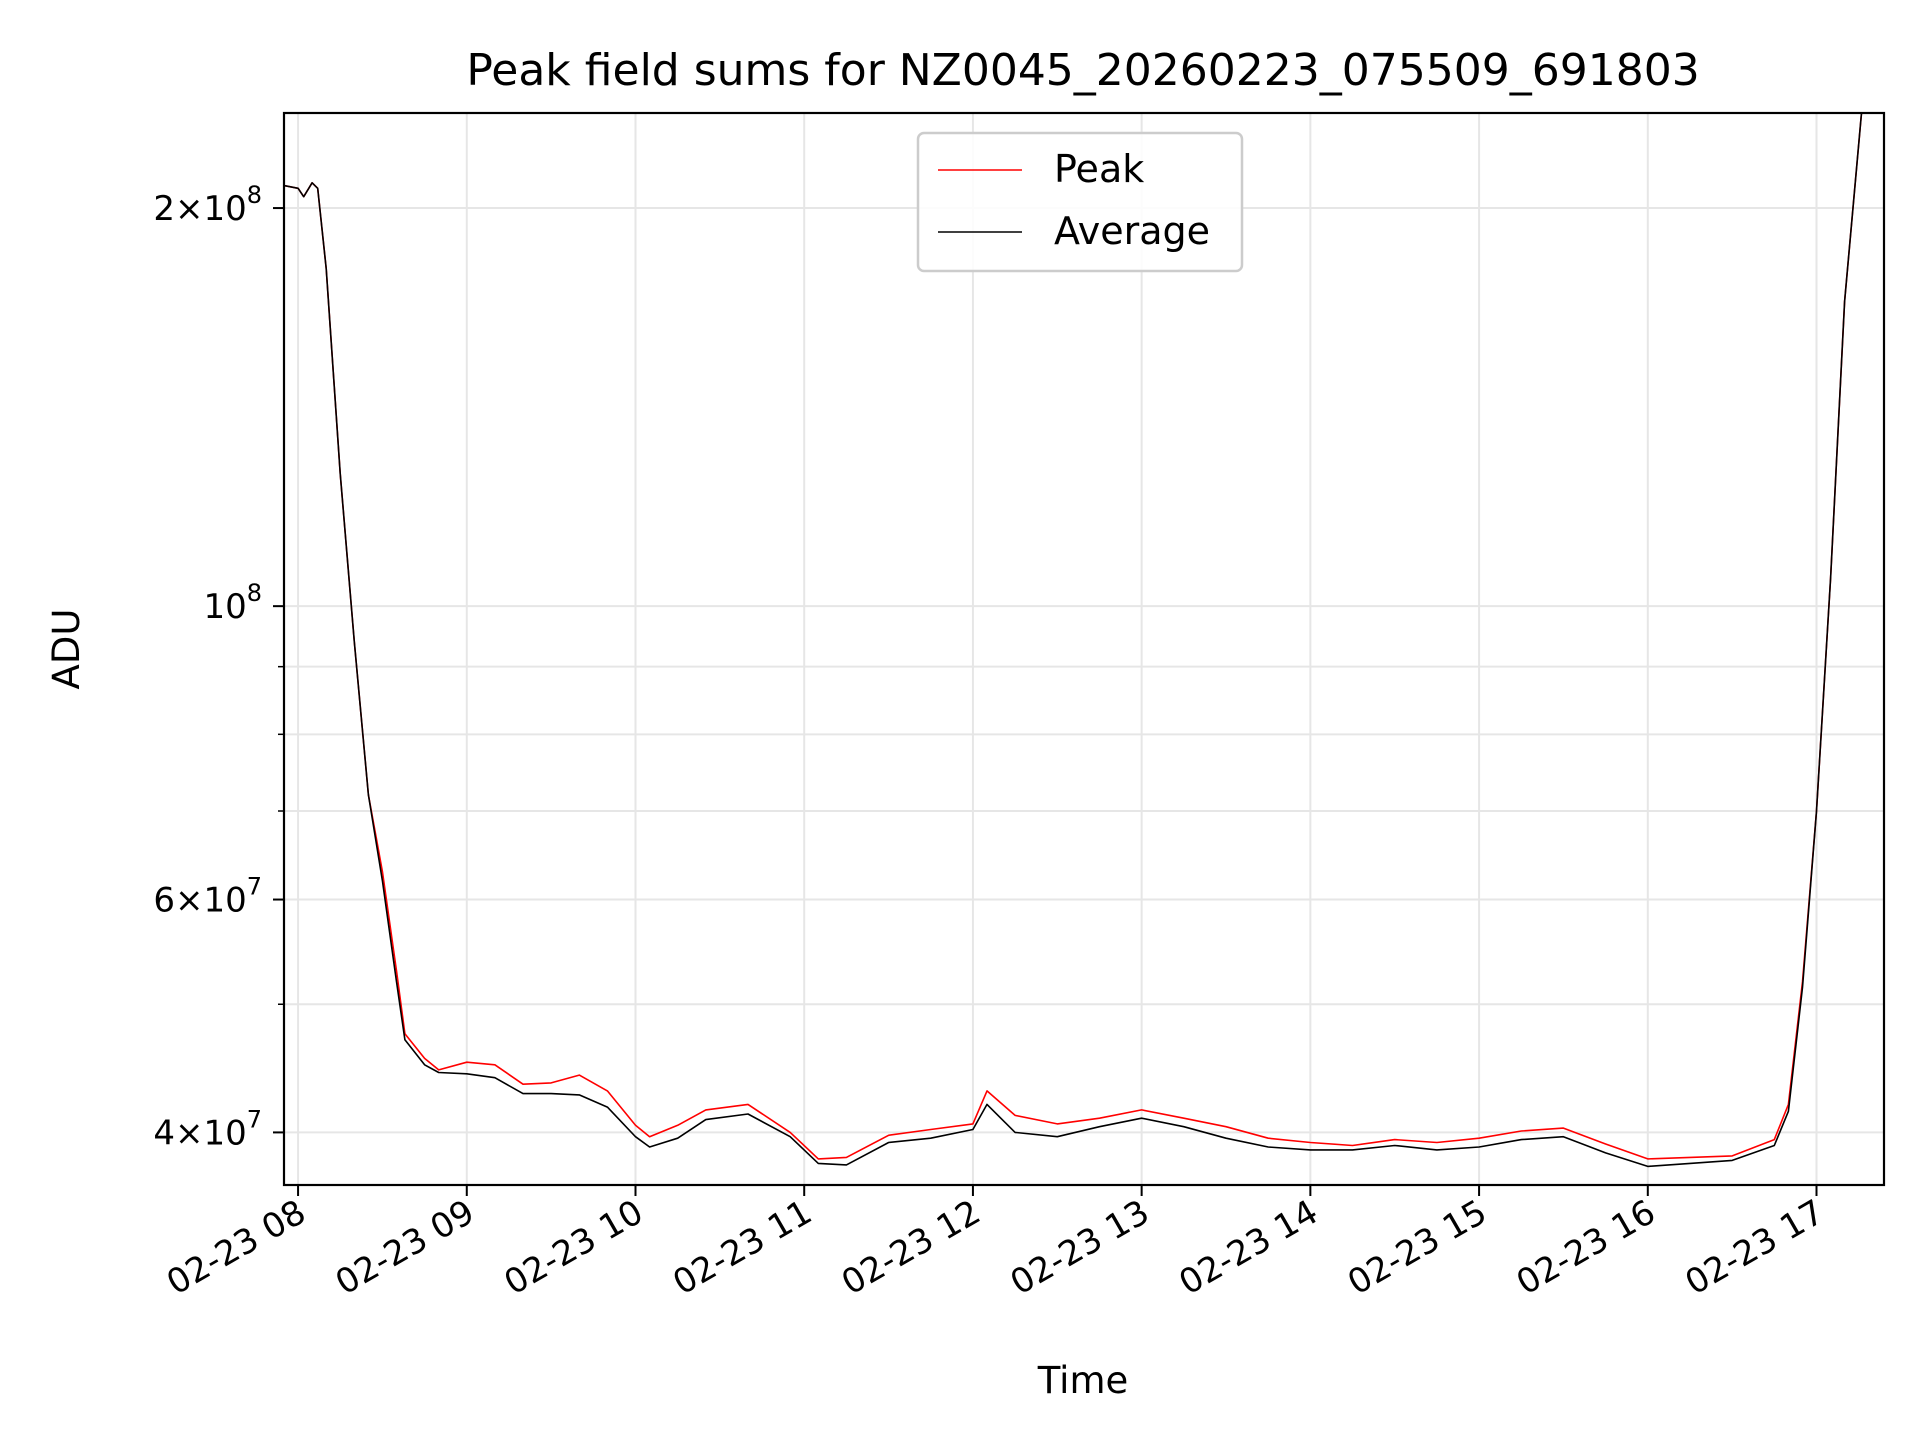  I want to click on y-axis-title: ADU, so click(66, 649).